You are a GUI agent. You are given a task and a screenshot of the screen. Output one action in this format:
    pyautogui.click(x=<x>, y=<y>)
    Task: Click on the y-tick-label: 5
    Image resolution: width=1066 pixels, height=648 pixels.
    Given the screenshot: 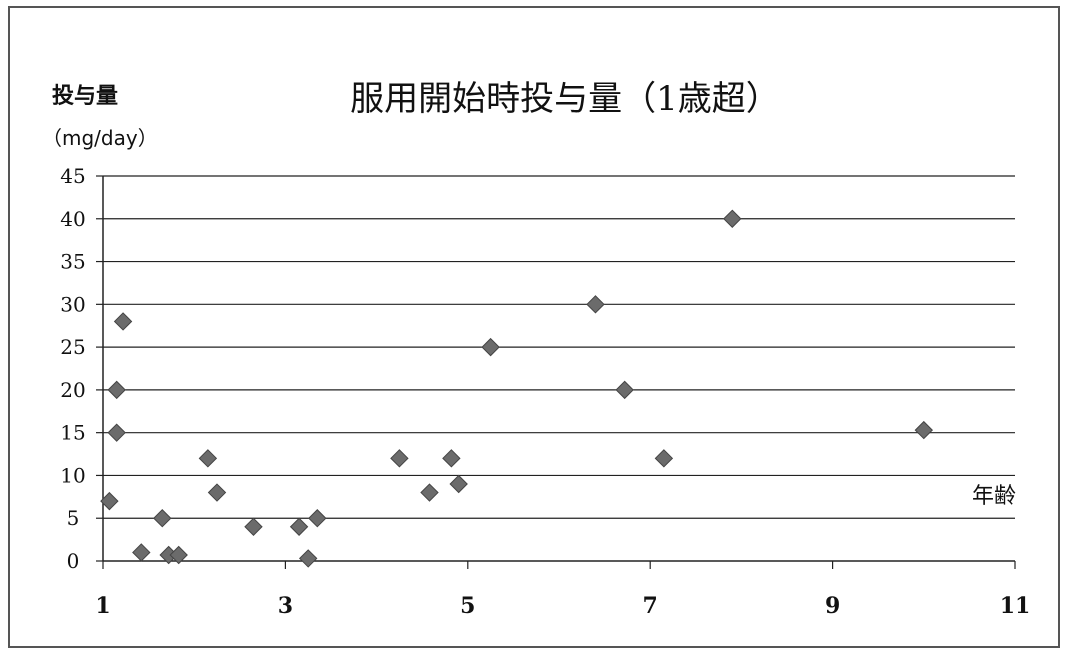 What is the action you would take?
    pyautogui.click(x=73, y=518)
    